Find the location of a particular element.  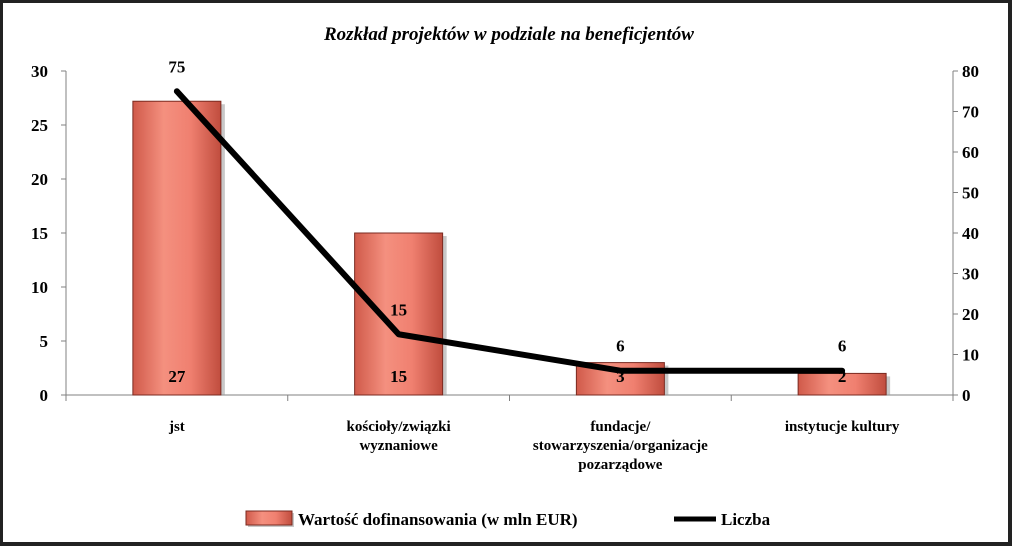

line-data-label: 75 is located at coordinates (176, 66).